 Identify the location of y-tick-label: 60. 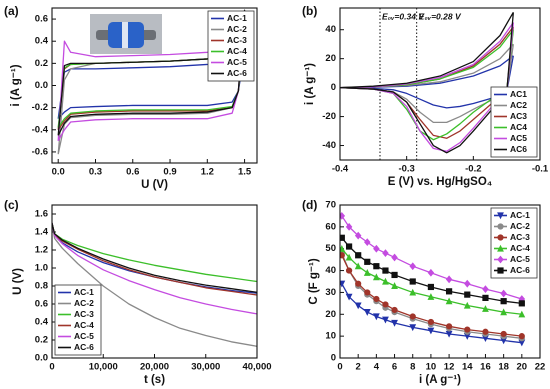
(330, 226).